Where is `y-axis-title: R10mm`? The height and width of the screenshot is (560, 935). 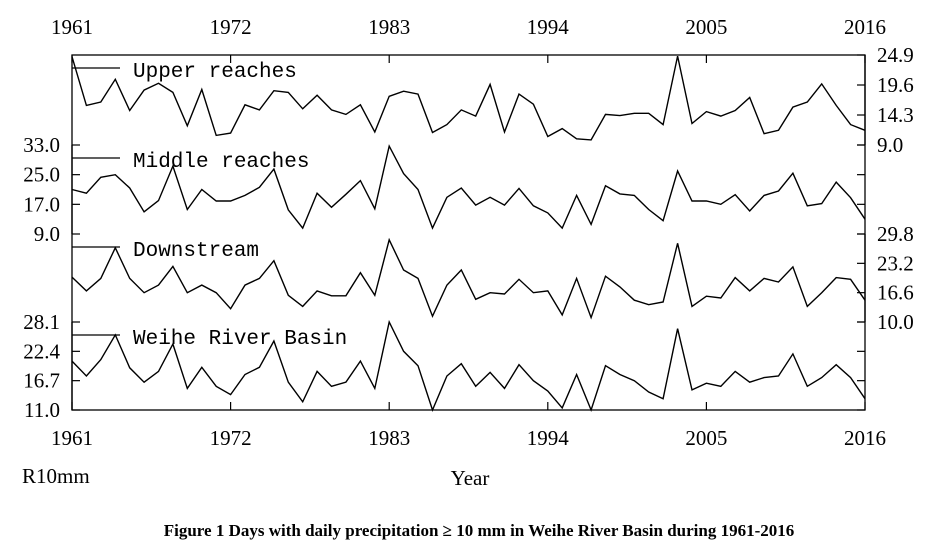
y-axis-title: R10mm is located at coordinates (56, 476).